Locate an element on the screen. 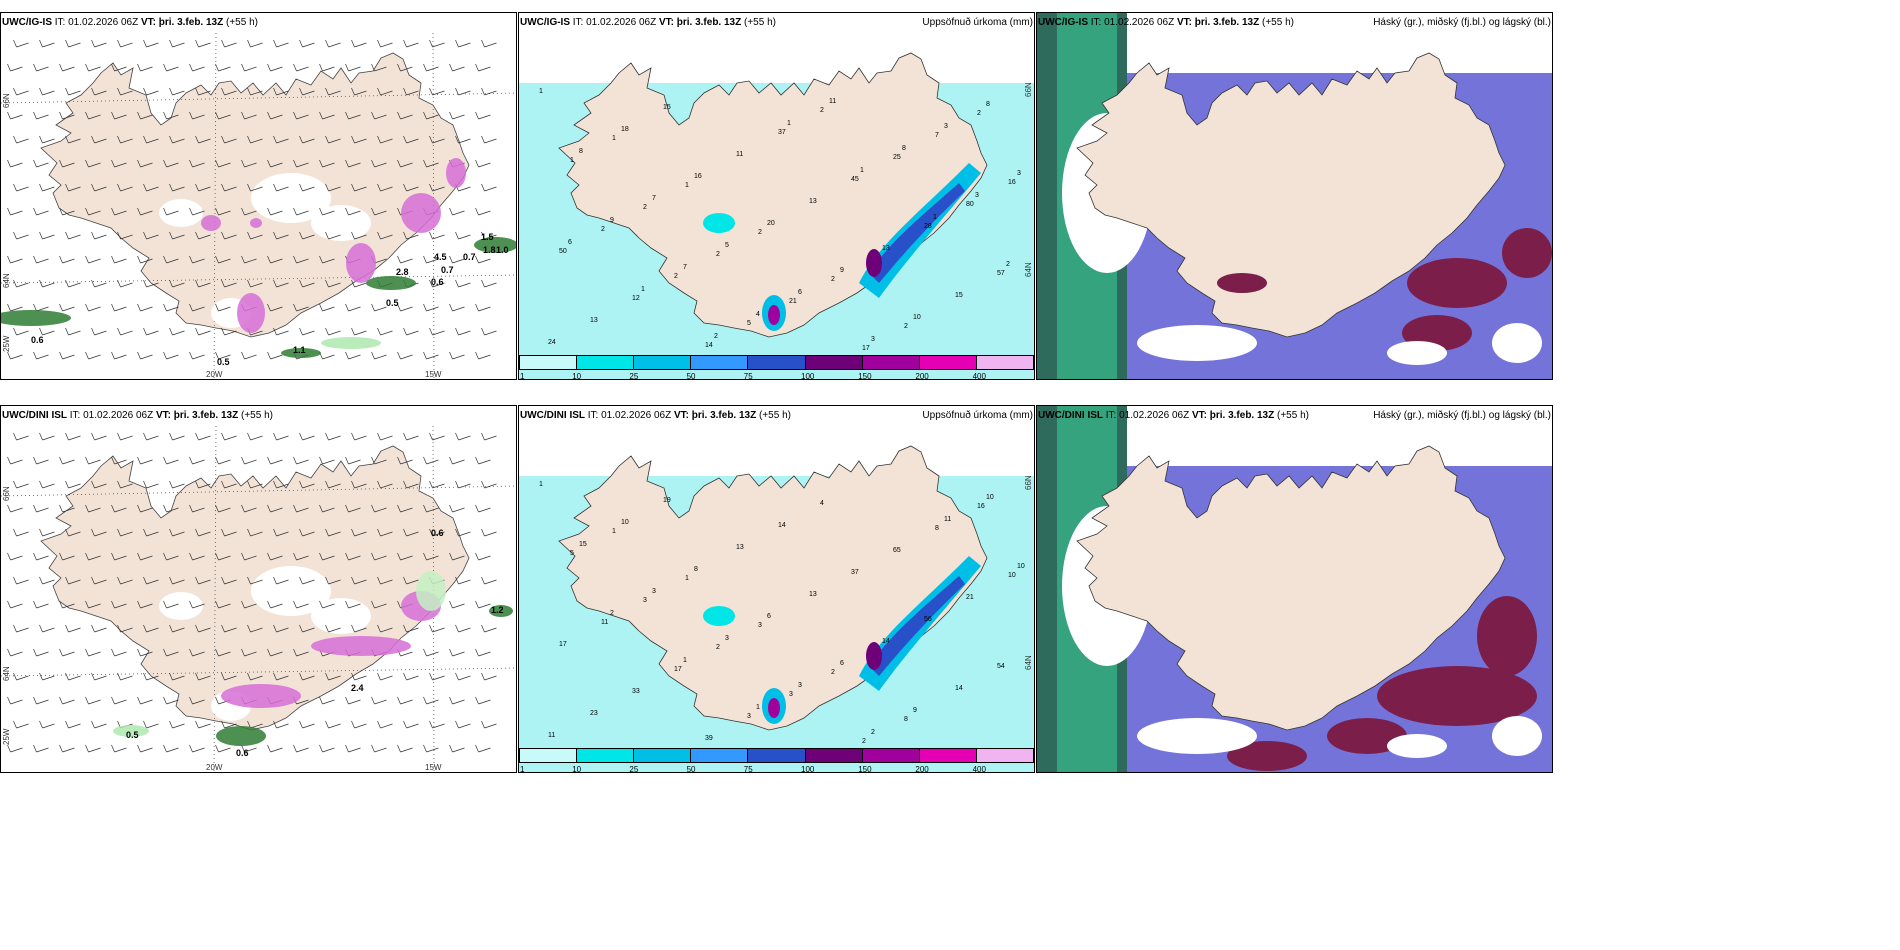  precip-value-label: 24 is located at coordinates (552, 342).